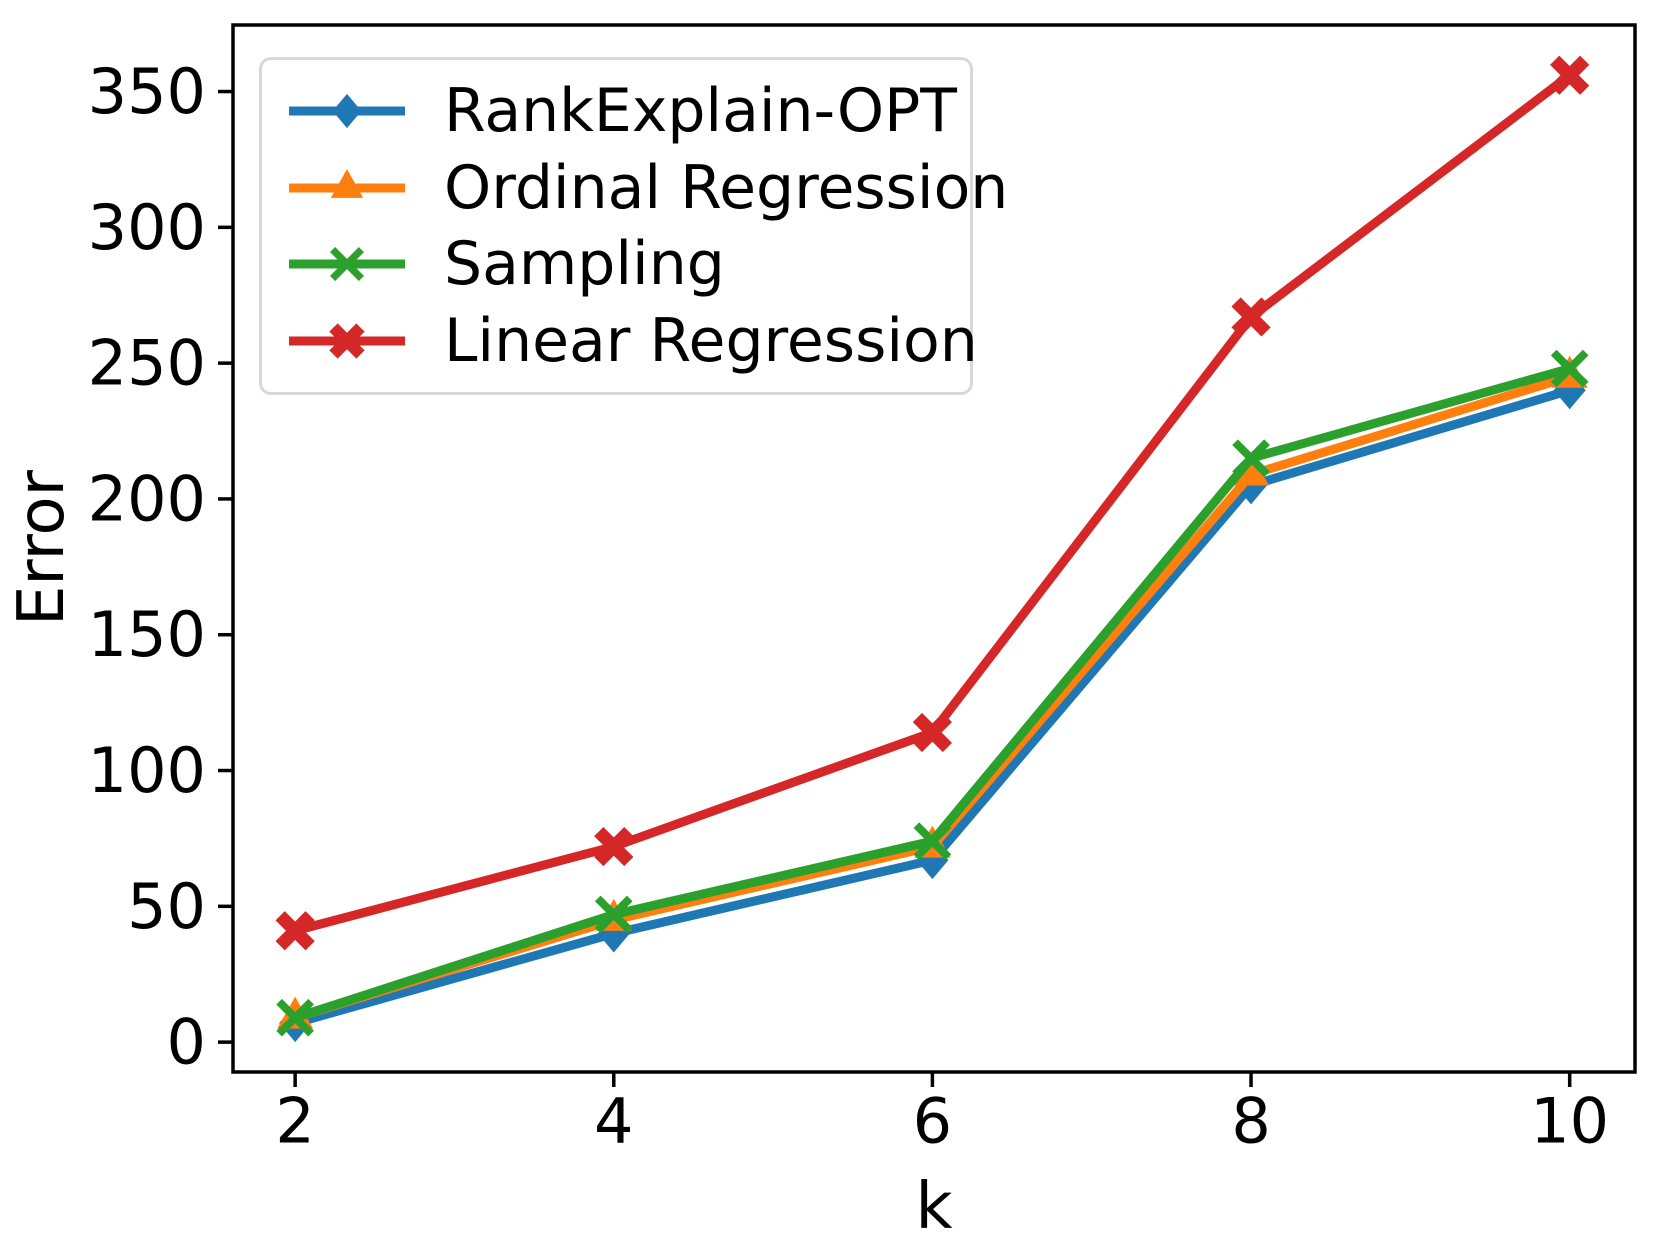 The image size is (1663, 1251). Describe the element at coordinates (1570, 75) in the screenshot. I see `data-point-linear-regression-k10` at that location.